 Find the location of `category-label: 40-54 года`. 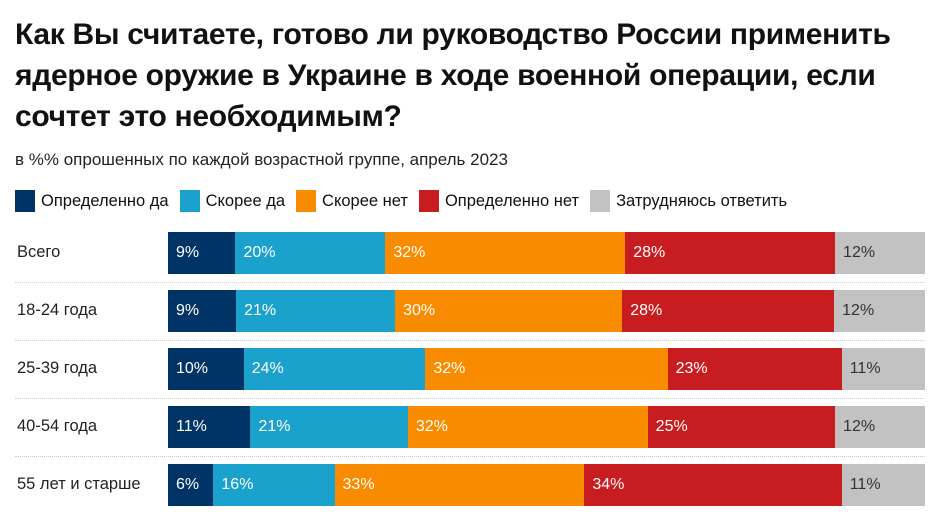

category-label: 40-54 года is located at coordinates (57, 426).